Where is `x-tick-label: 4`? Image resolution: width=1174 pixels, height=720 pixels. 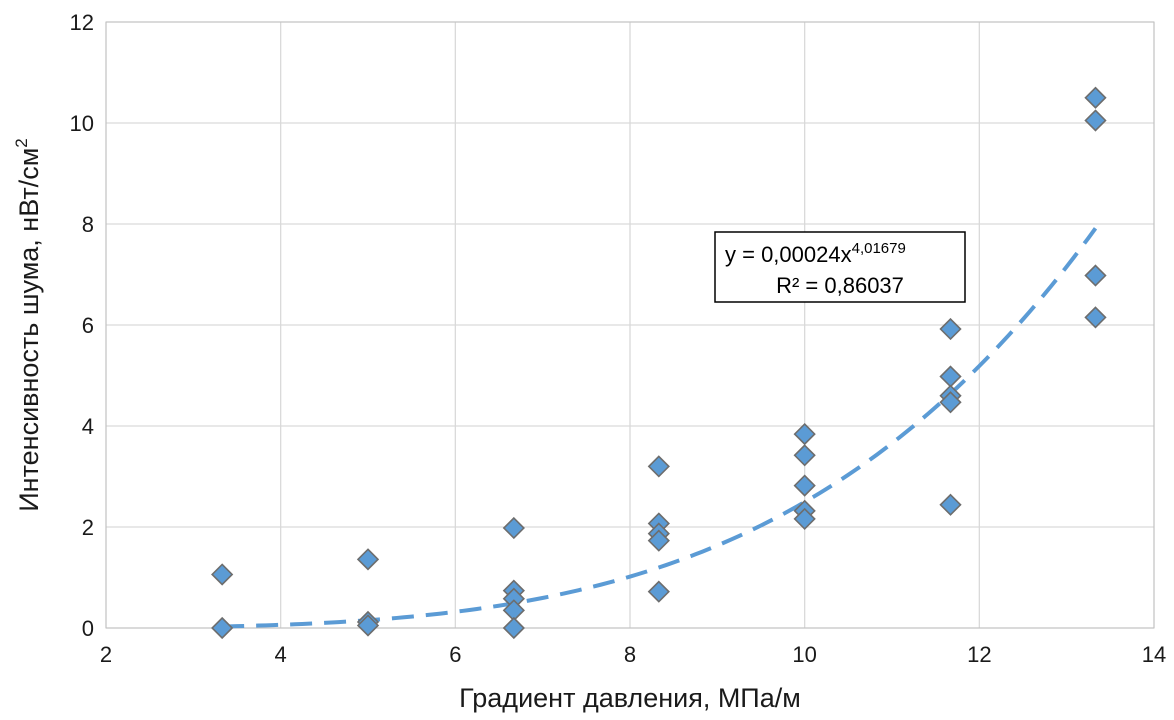 x-tick-label: 4 is located at coordinates (281, 654).